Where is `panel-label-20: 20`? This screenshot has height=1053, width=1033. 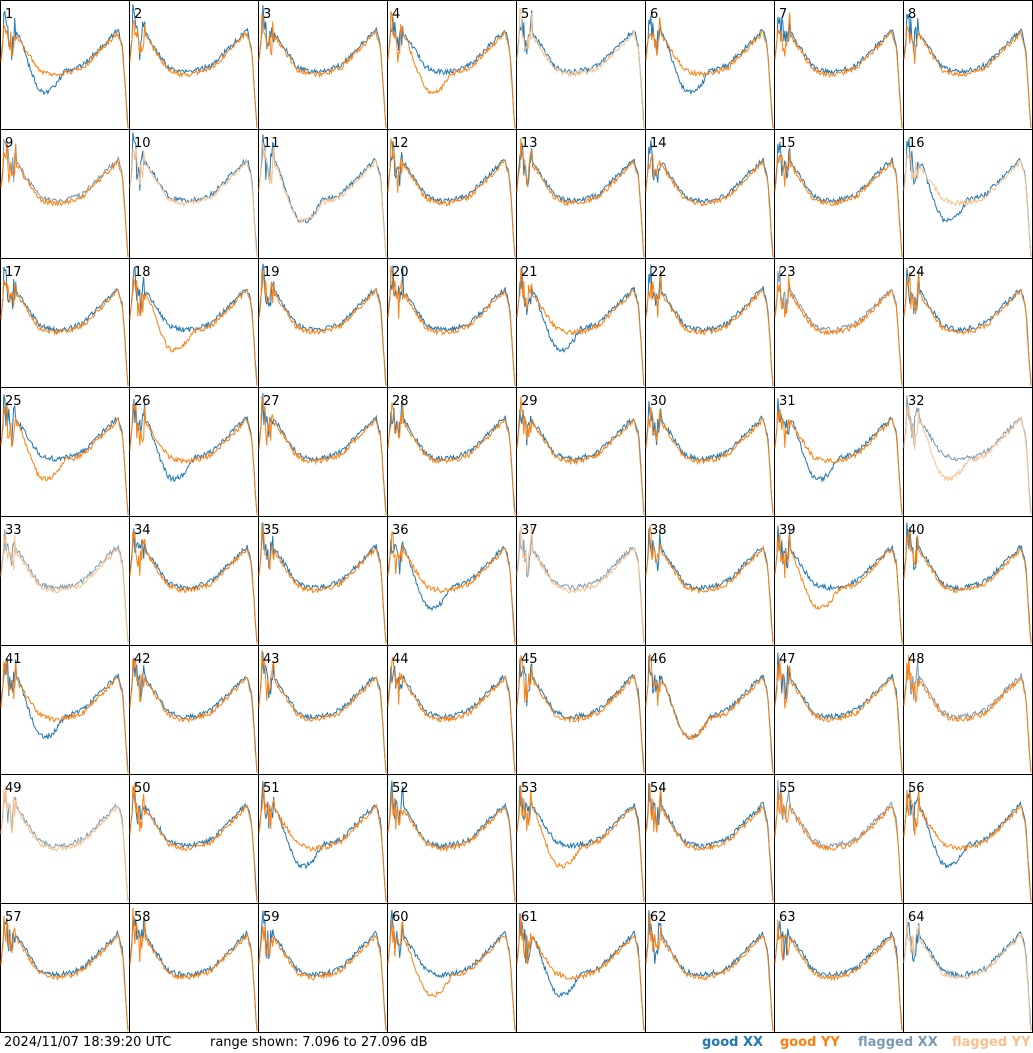 panel-label-20: 20 is located at coordinates (400, 272).